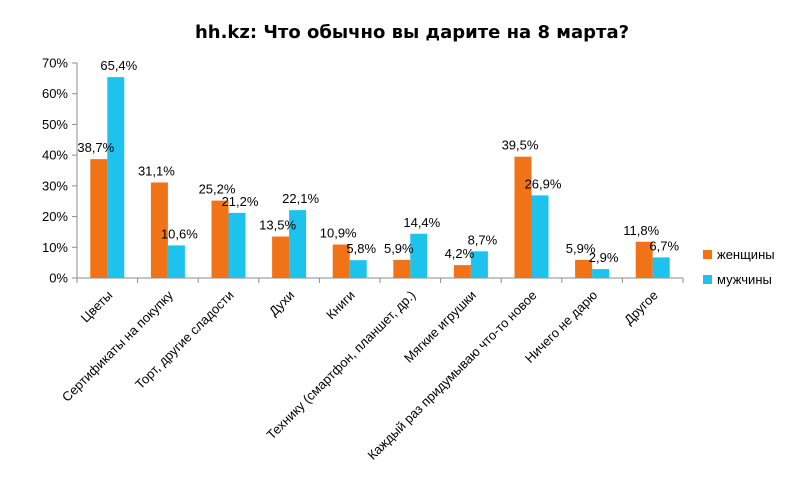 This screenshot has height=492, width=807. What do you see at coordinates (55, 216) in the screenshot?
I see `y-tick-label: 20%` at bounding box center [55, 216].